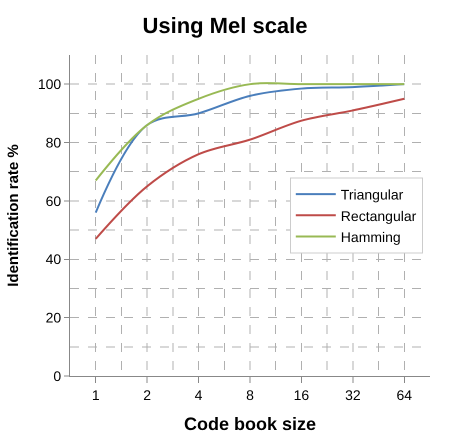 The height and width of the screenshot is (442, 450). Describe the element at coordinates (54, 318) in the screenshot. I see `y-tick-label: 20` at that location.